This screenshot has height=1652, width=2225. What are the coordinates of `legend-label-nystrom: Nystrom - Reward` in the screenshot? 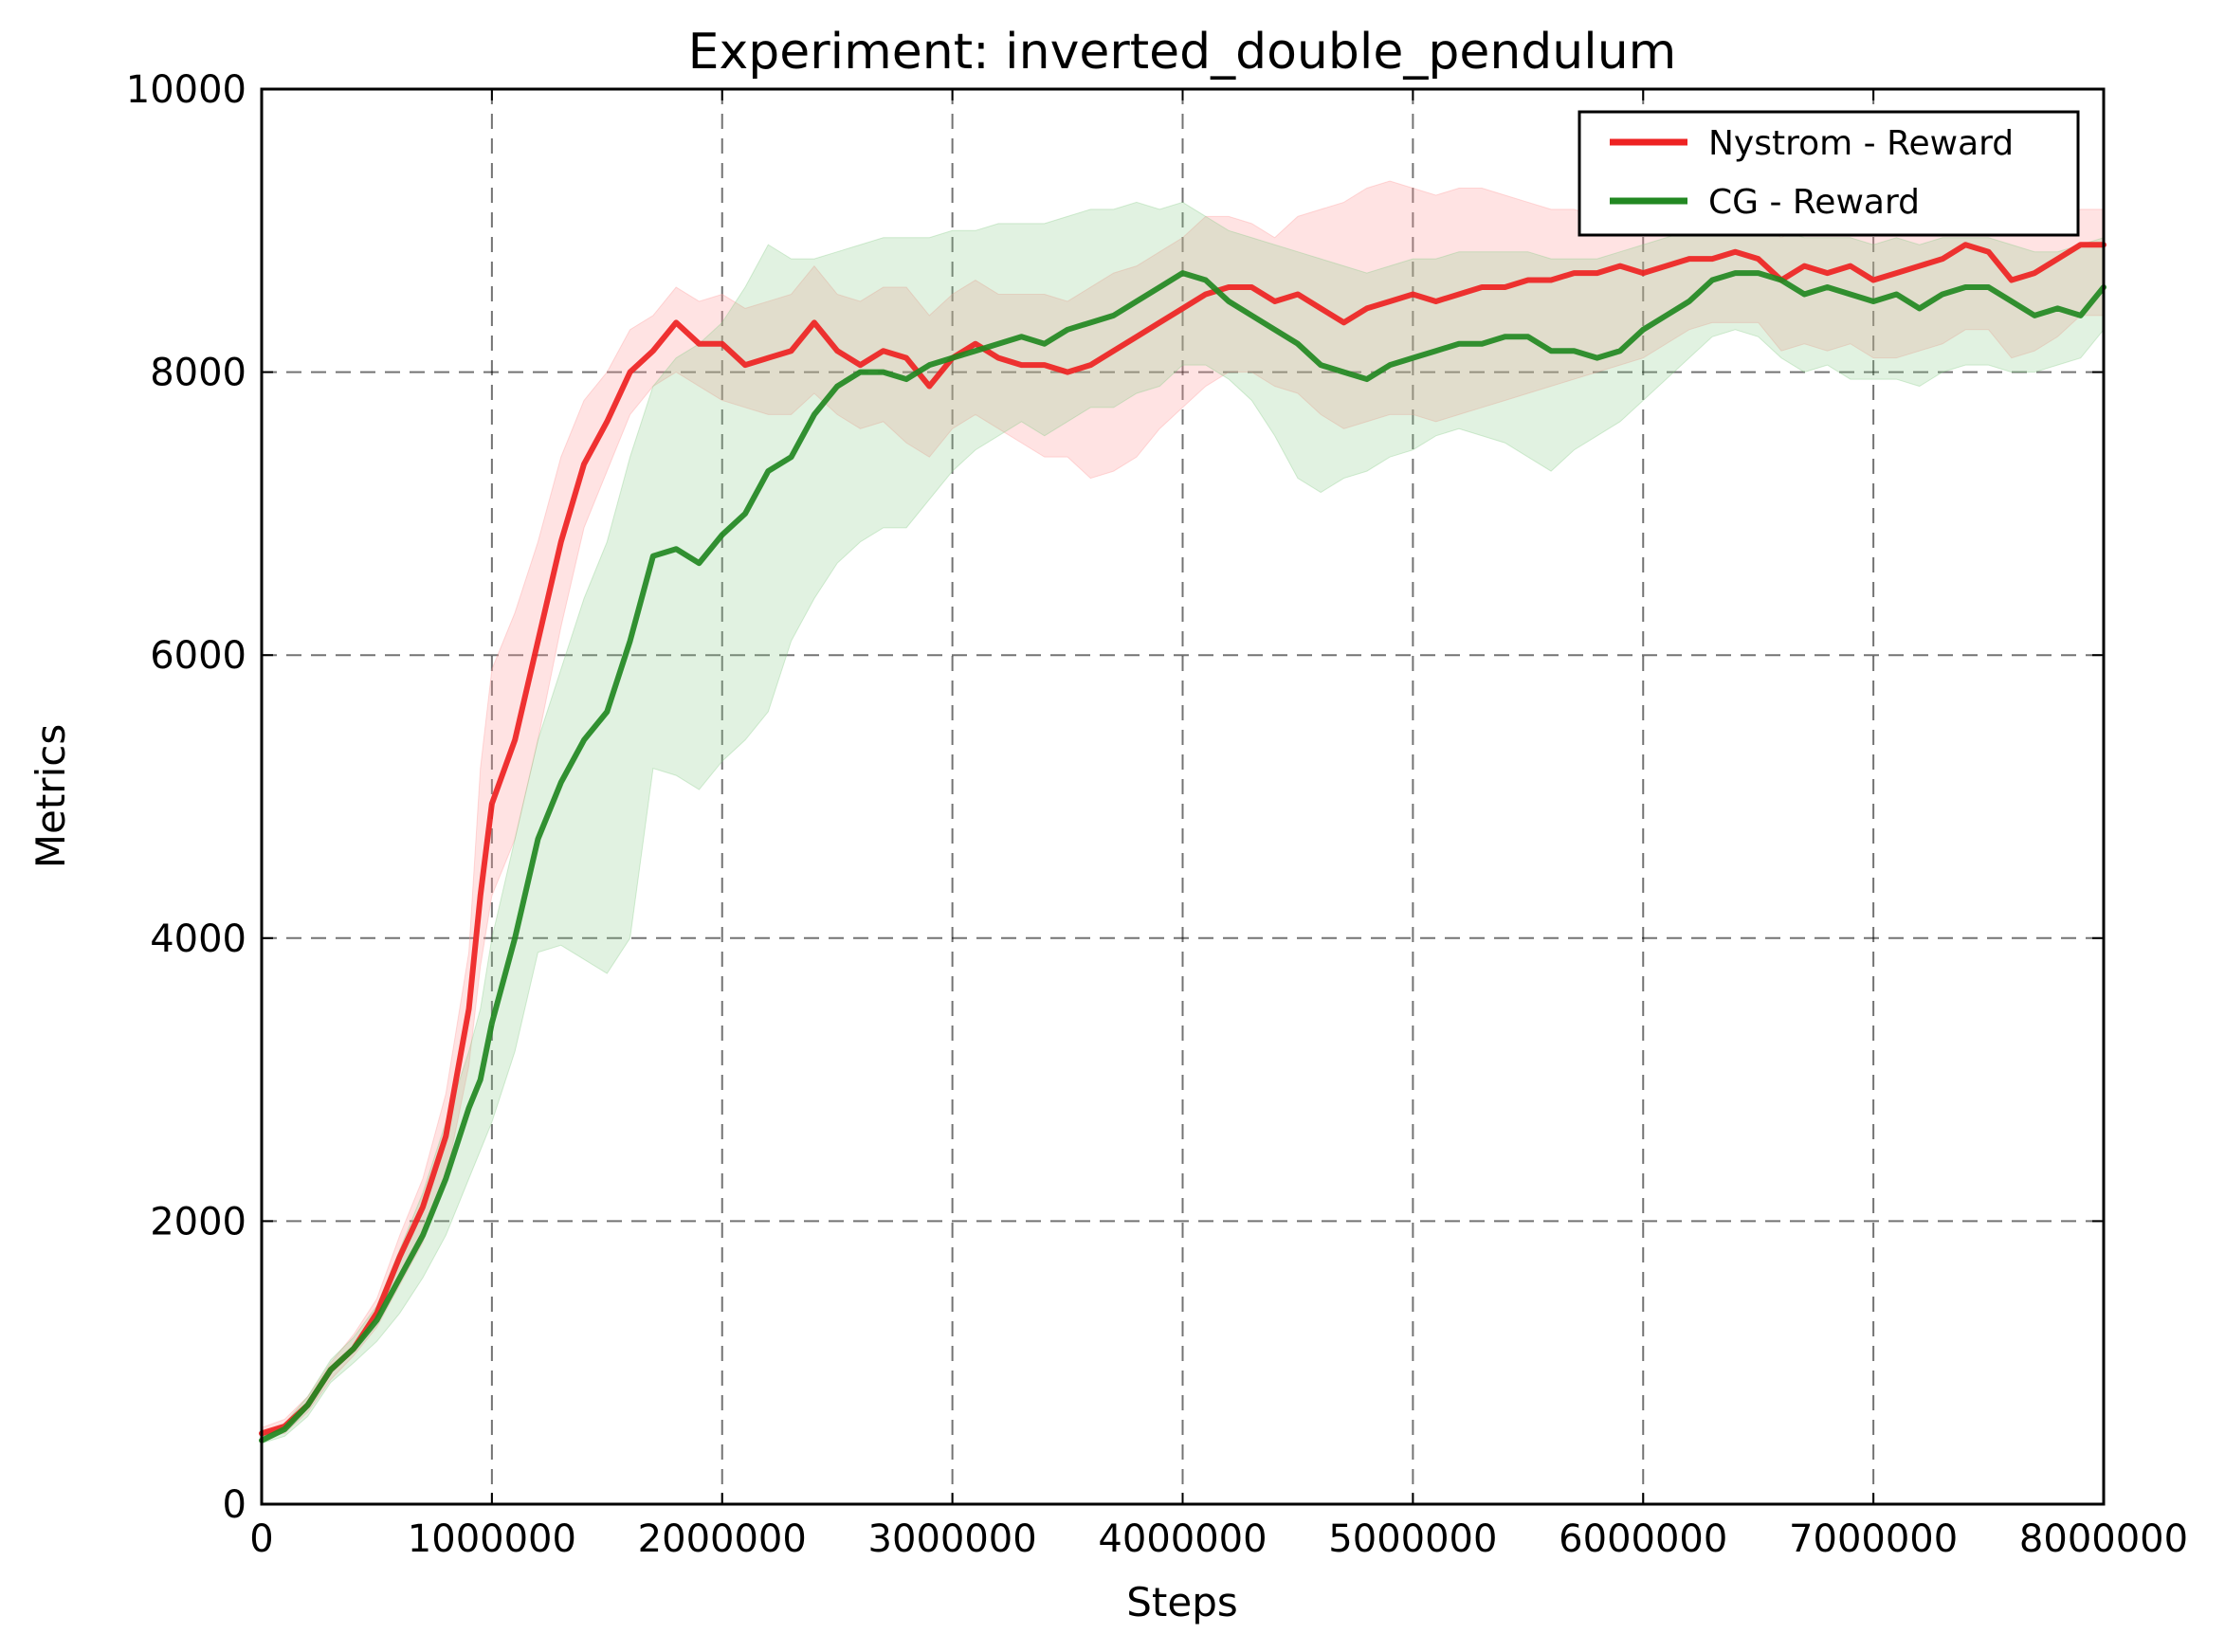 It's located at (1861, 144).